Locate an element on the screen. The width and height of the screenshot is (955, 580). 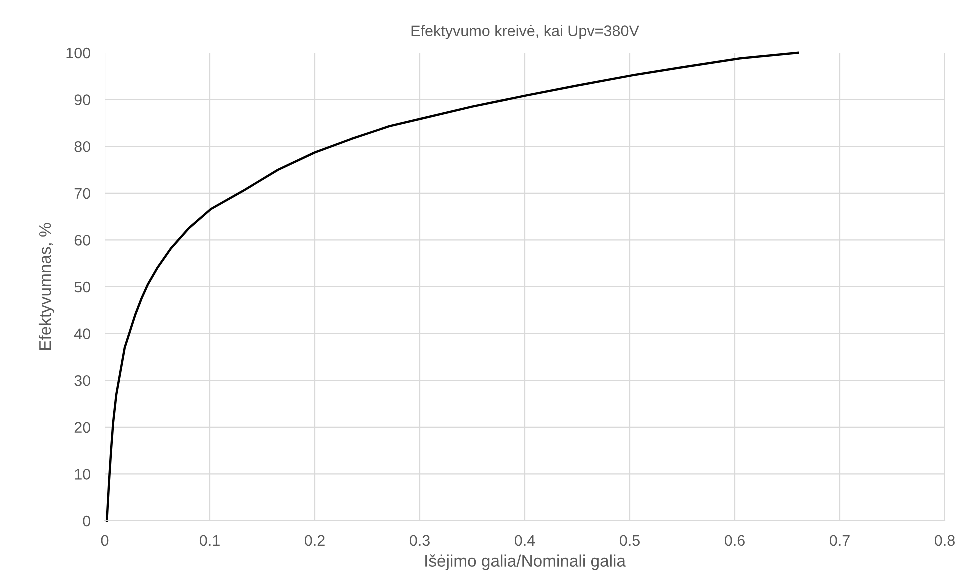
y-tick-label: 60 is located at coordinates (82, 240).